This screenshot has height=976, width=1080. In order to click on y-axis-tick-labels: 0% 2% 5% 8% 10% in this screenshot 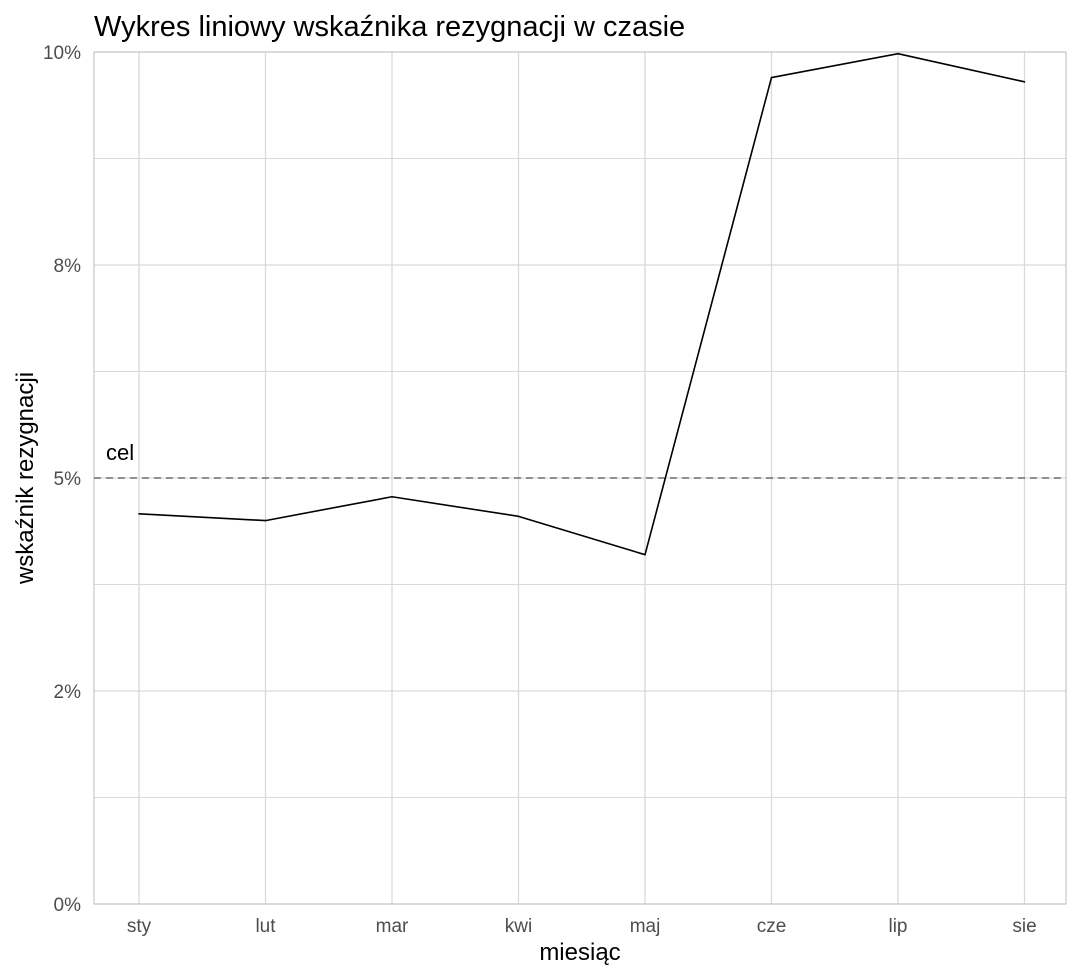, I will do `click(62, 479)`.